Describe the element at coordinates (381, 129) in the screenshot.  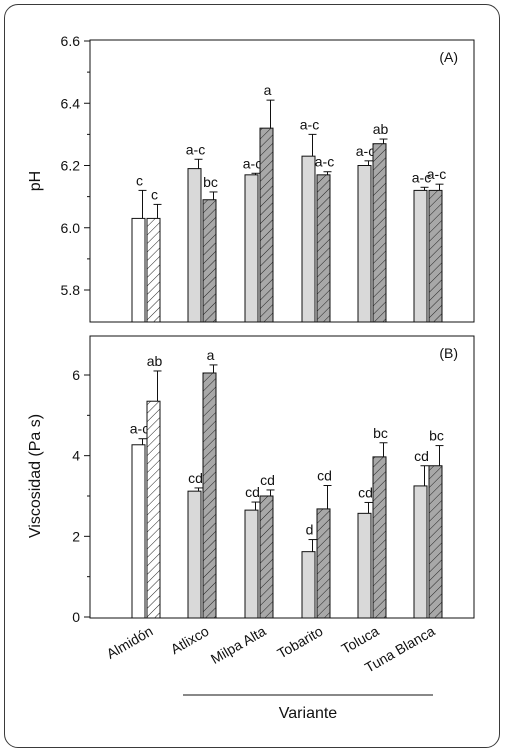
I see `panel-a-significance-label: ab` at that location.